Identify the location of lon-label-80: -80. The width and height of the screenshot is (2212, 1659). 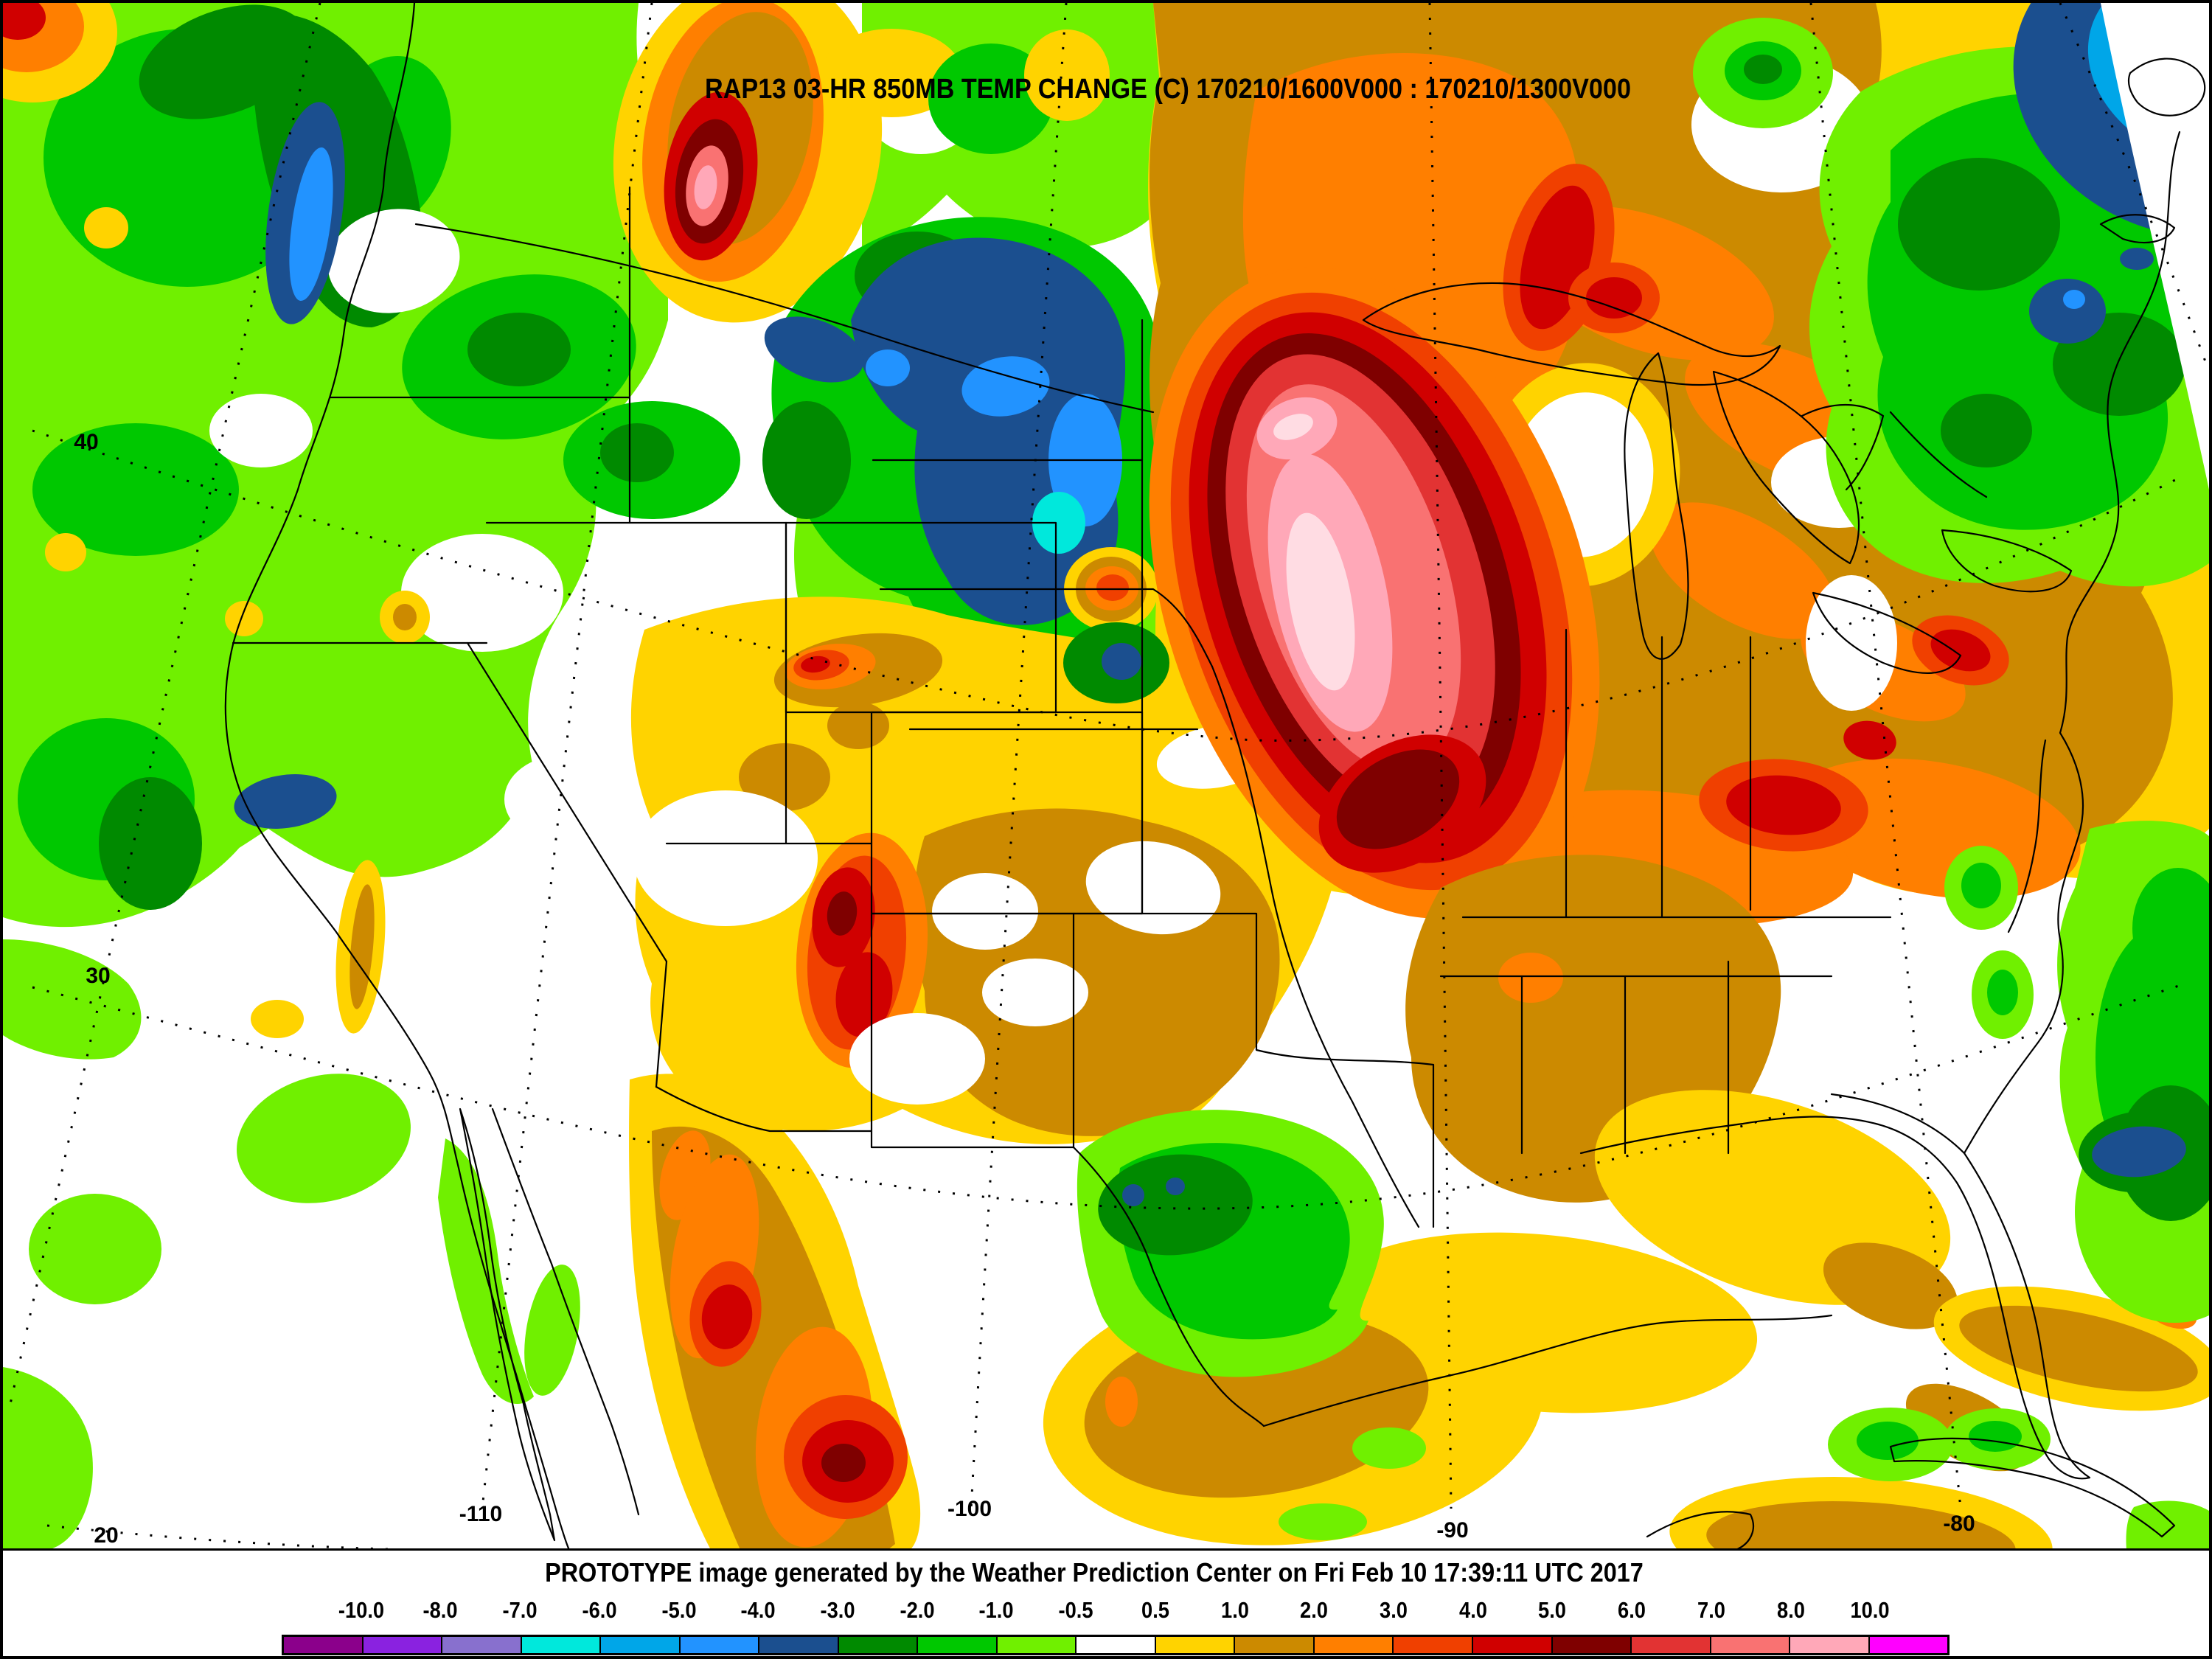
(1959, 1524).